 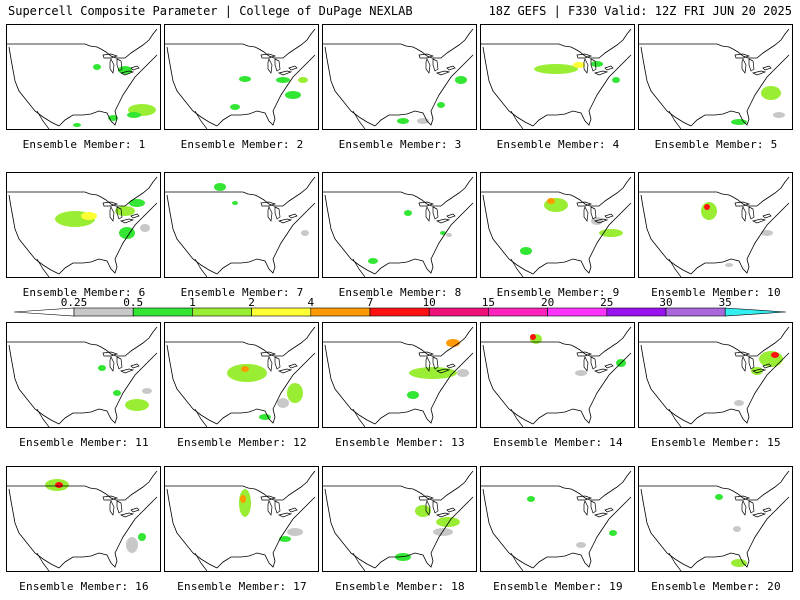 What do you see at coordinates (74, 303) in the screenshot?
I see `colorbar-tick-label: 0.25` at bounding box center [74, 303].